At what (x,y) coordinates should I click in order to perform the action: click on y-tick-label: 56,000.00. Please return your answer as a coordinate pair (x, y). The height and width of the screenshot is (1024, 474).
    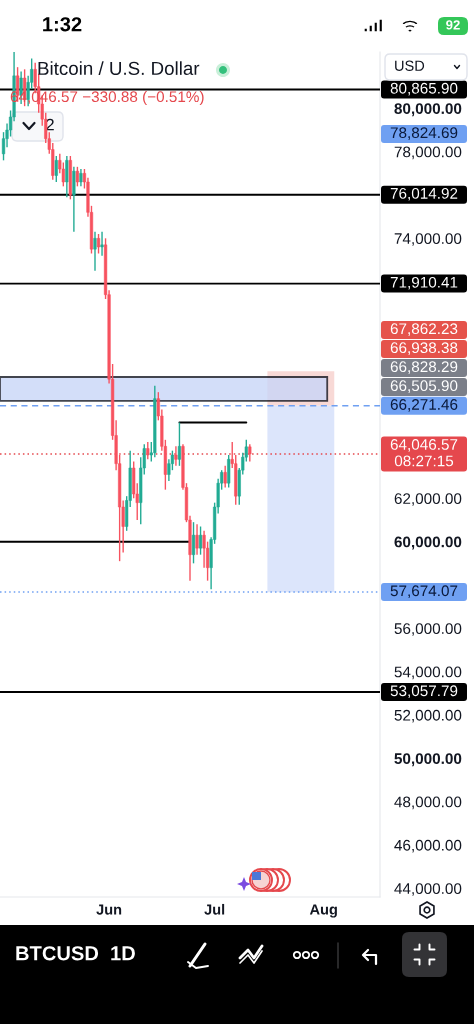
    Looking at the image, I should click on (428, 629).